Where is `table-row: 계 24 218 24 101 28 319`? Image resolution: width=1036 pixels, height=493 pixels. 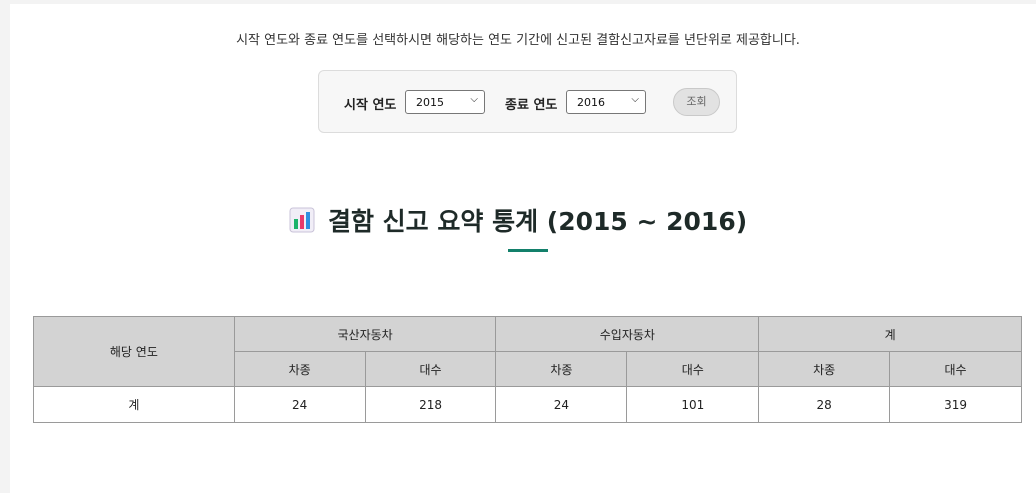 table-row: 계 24 218 24 101 28 319 is located at coordinates (527, 404).